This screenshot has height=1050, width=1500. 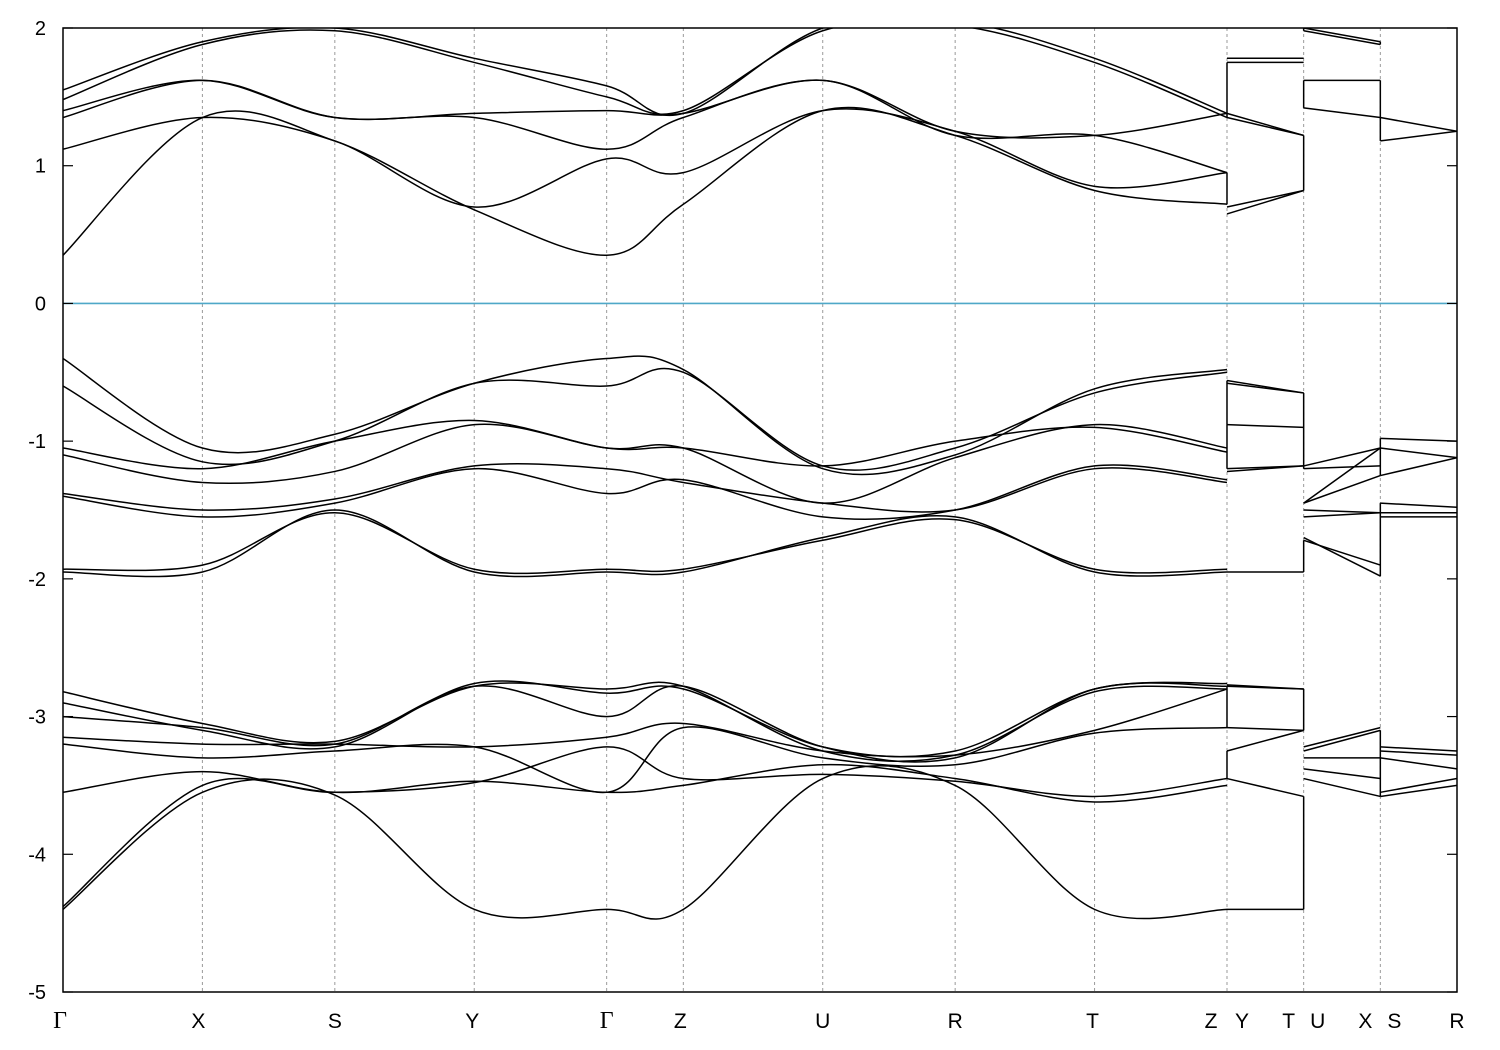 What do you see at coordinates (1211, 1021) in the screenshot?
I see `kpoint-label-z-2: Z` at bounding box center [1211, 1021].